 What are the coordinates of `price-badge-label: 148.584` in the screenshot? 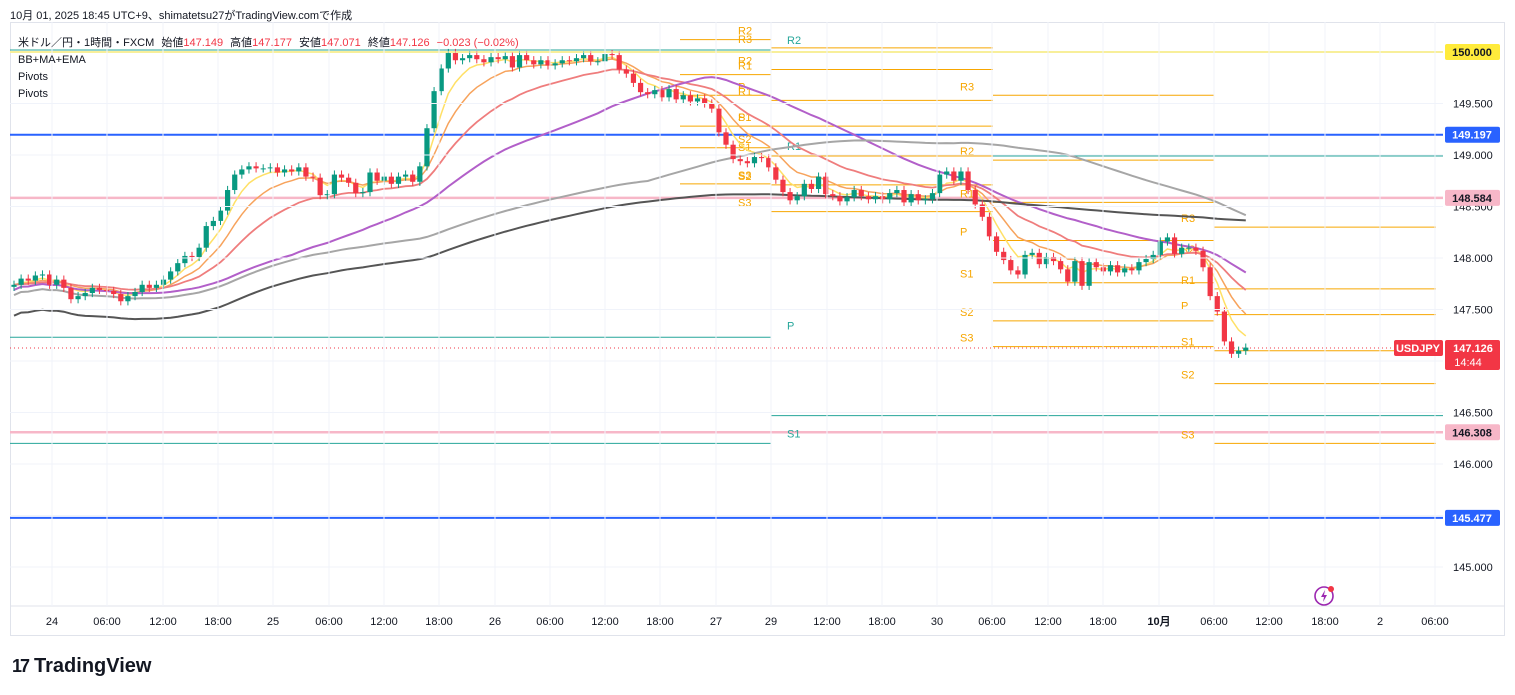 It's located at (1472, 199).